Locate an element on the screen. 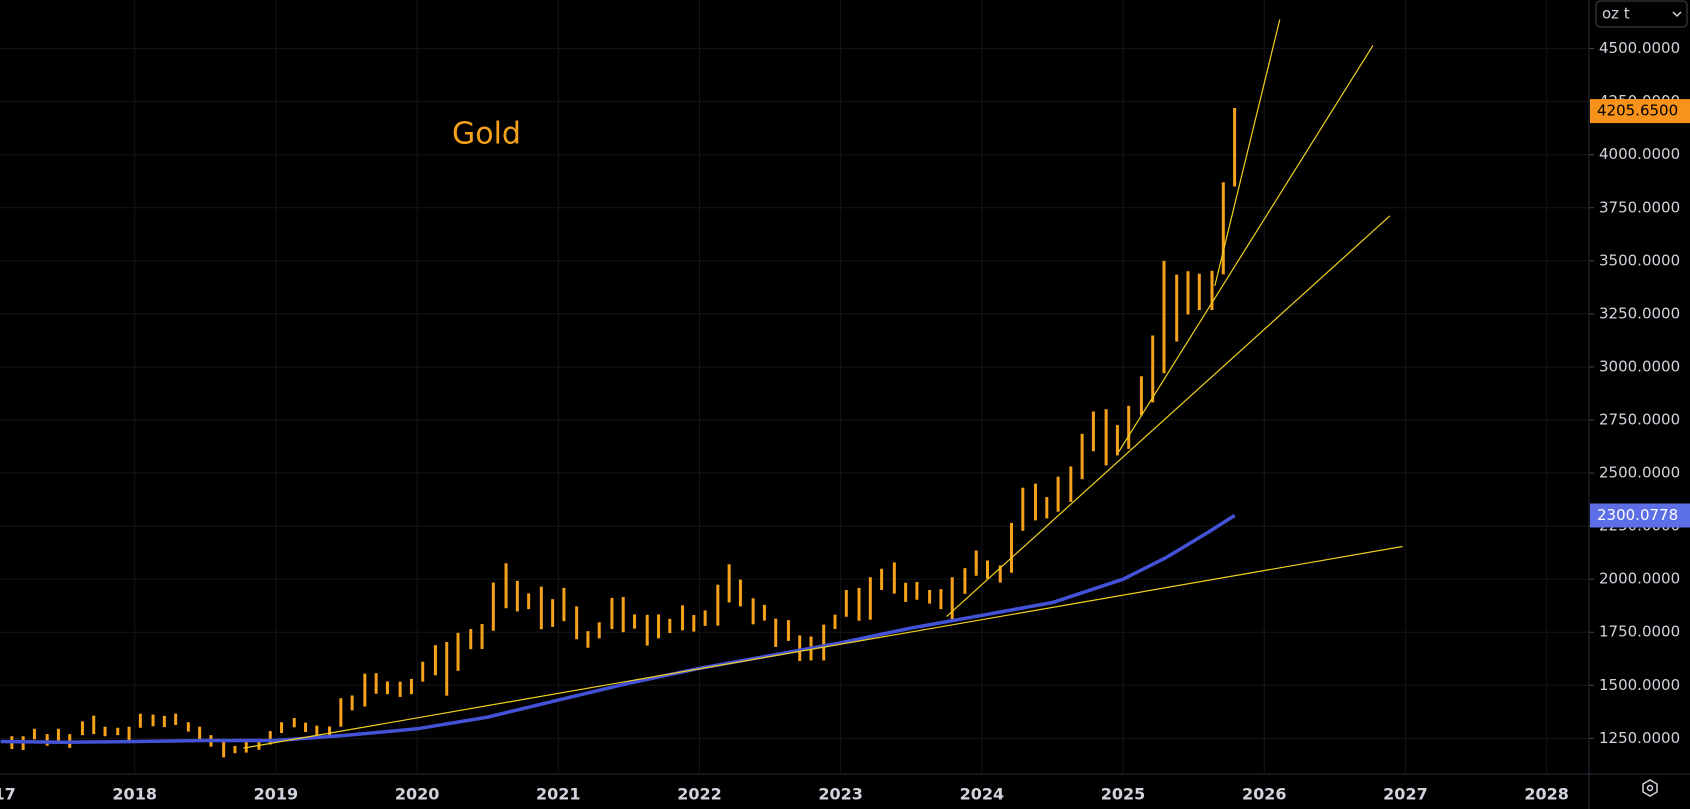 This screenshot has height=809, width=1690. y-tick-label: 2500.0000 is located at coordinates (1639, 473).